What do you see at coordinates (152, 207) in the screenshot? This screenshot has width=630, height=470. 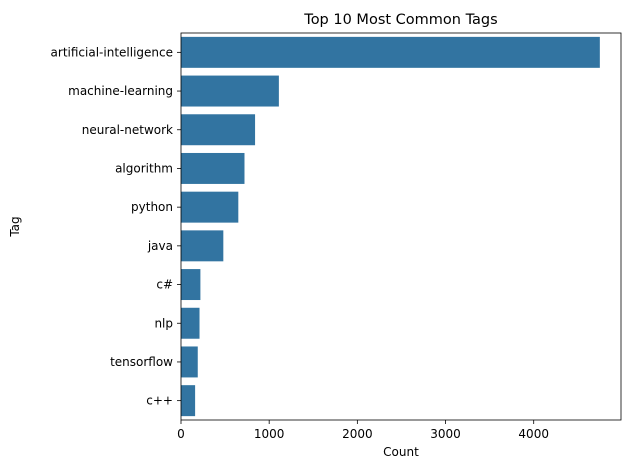 I see `y-tick-label: python` at bounding box center [152, 207].